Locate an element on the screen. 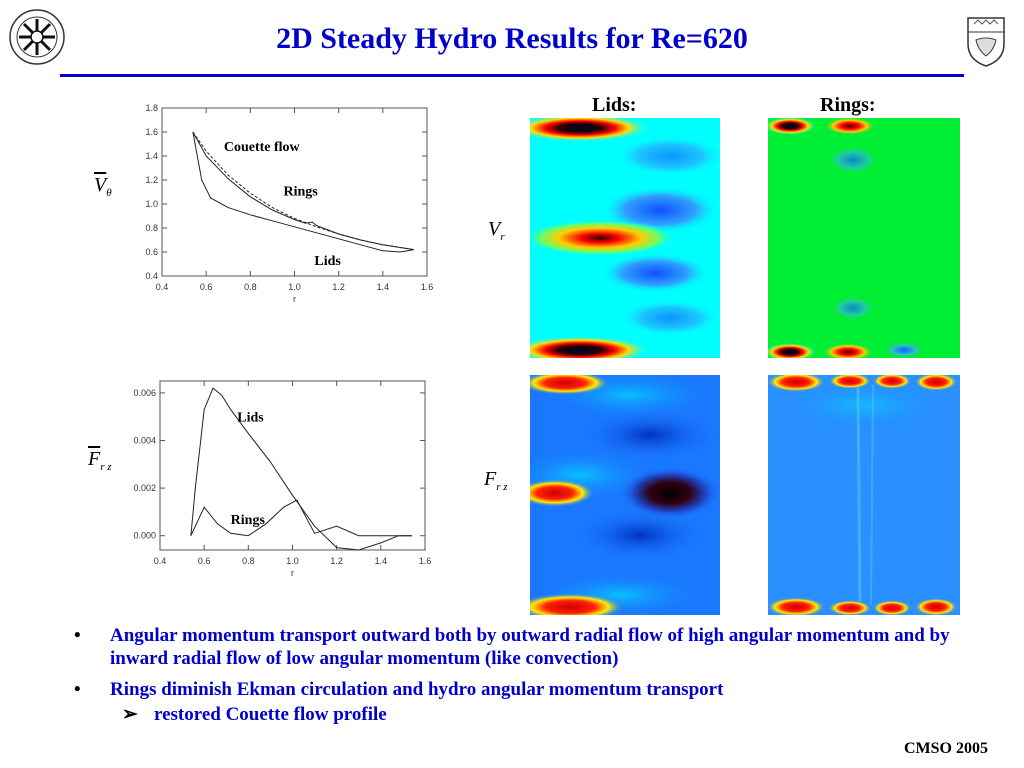 Image resolution: width=1024 pixels, height=768 pixels. sub-bullet: ➢ restored Couette flow profile is located at coordinates (514, 714).